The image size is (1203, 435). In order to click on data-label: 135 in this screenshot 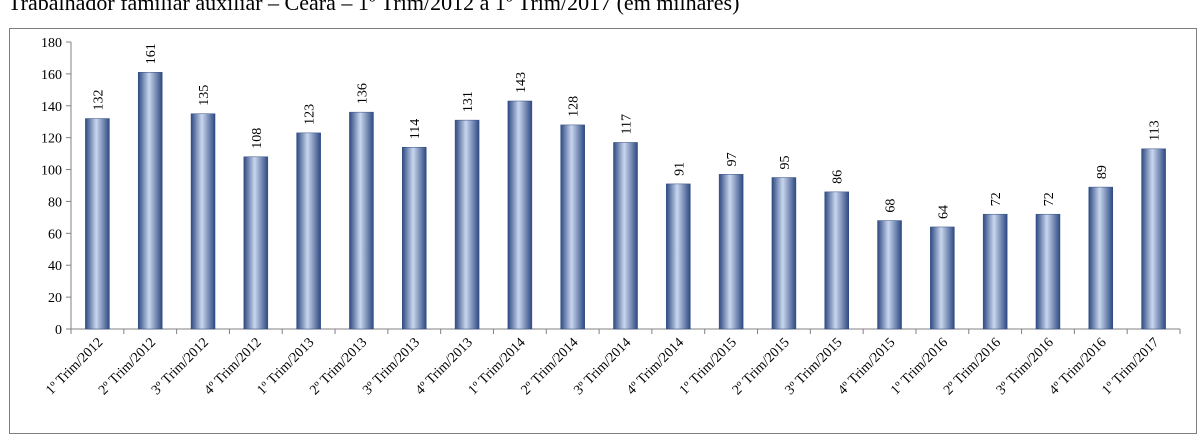, I will do `click(204, 95)`.